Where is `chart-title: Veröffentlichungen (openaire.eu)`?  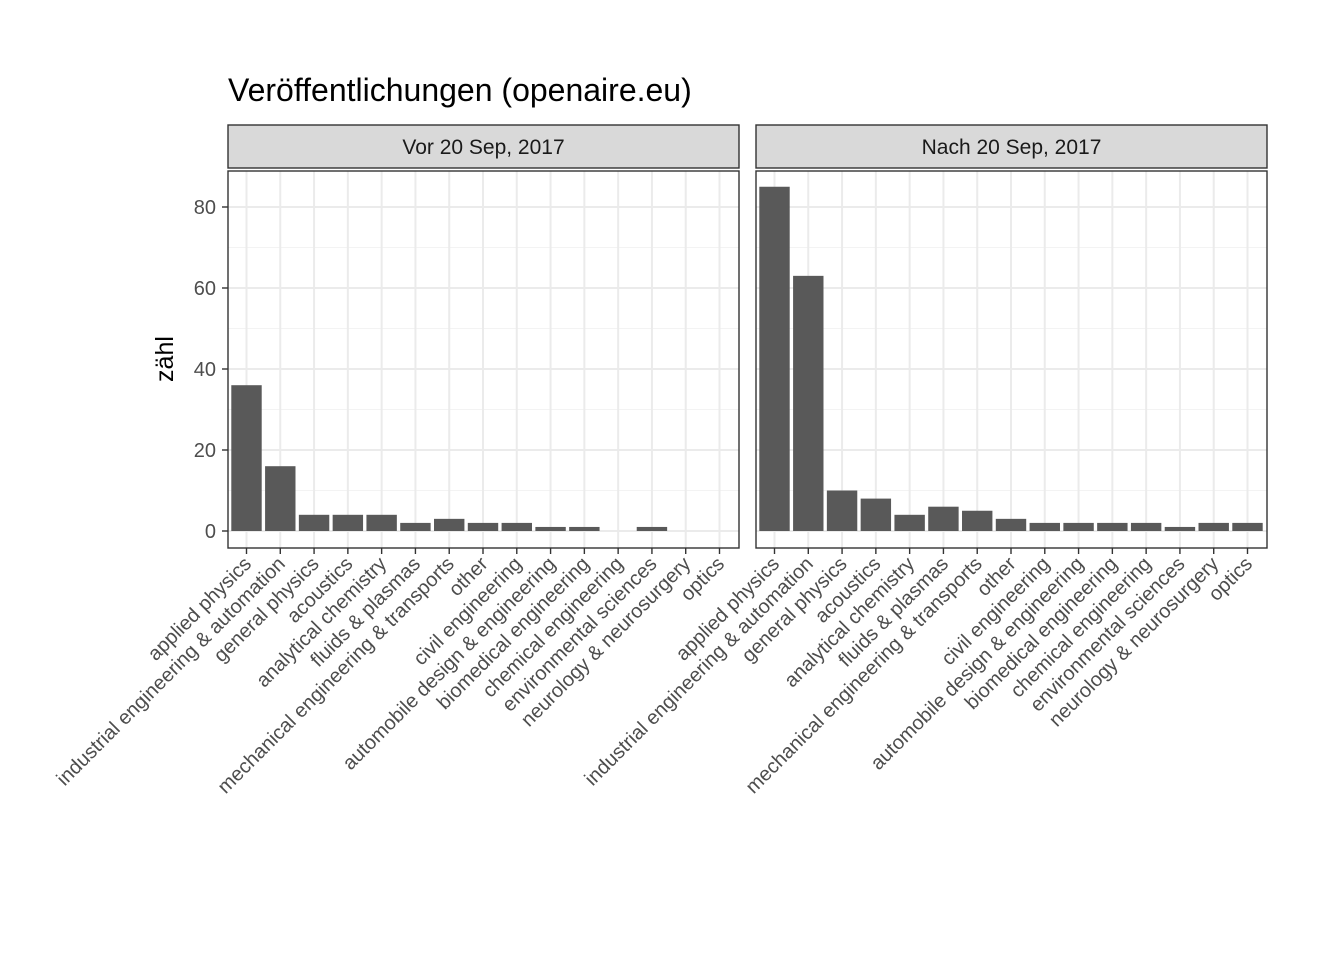
chart-title: Veröffentlichungen (openaire.eu) is located at coordinates (460, 90).